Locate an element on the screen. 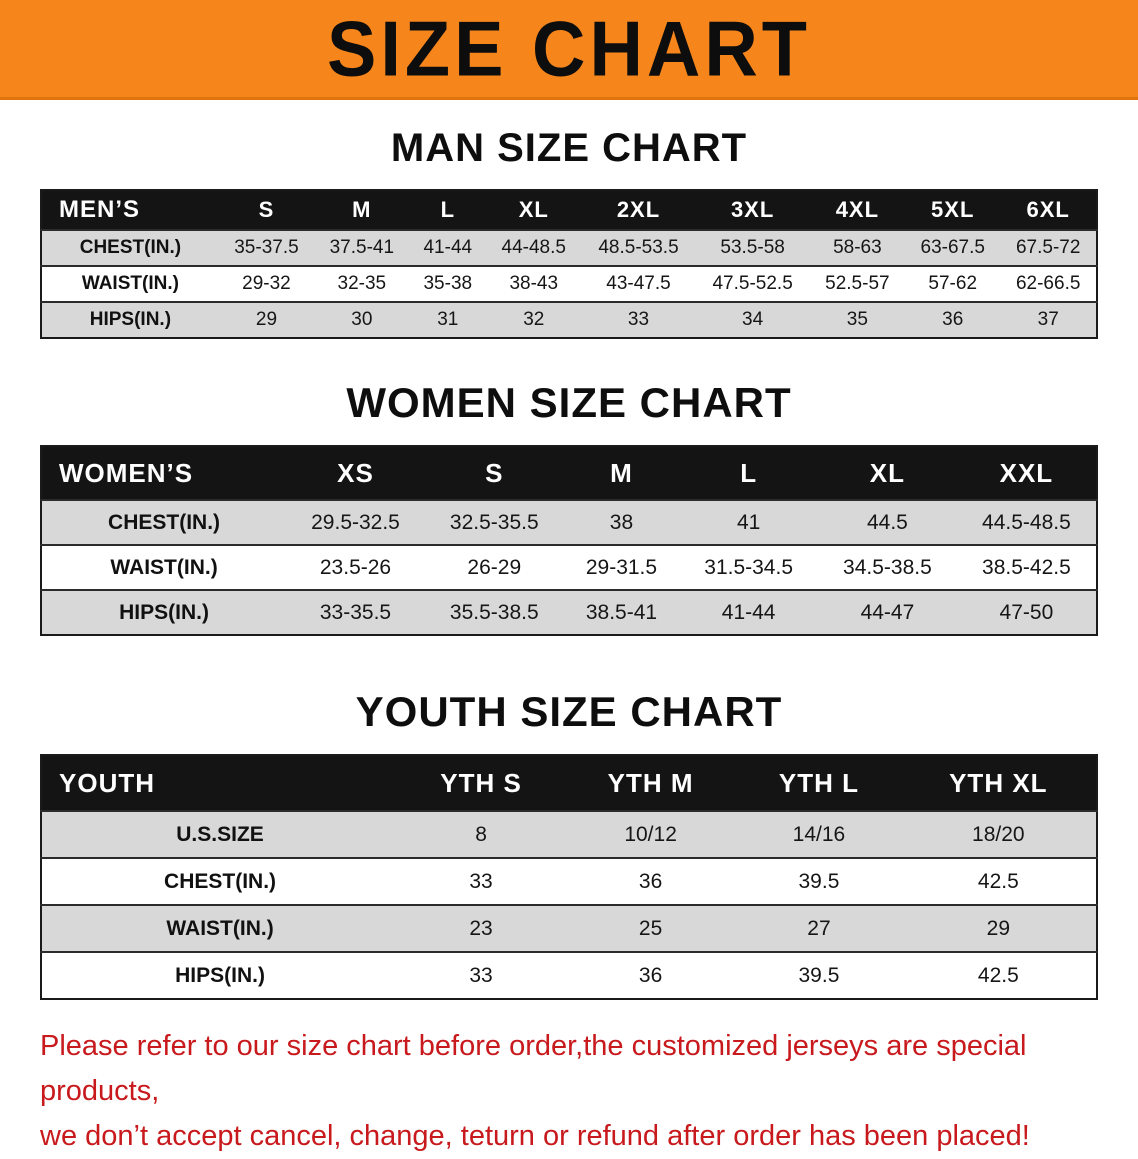 Image resolution: width=1138 pixels, height=1159 pixels. youth-chest-row: CHEST(IN.) 33 36 39.5 42.5 is located at coordinates (569, 881).